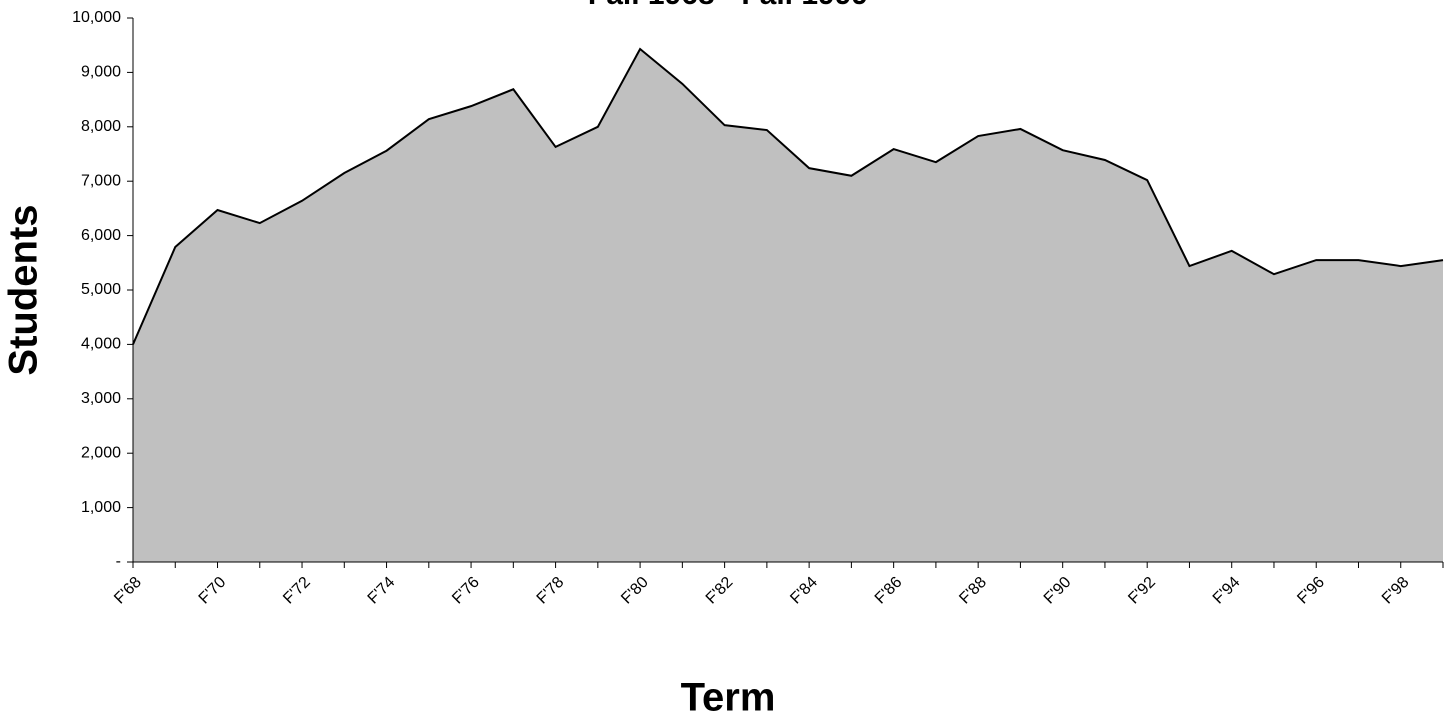  Describe the element at coordinates (96, 17) in the screenshot. I see `y-tick-label: 10,000` at that location.